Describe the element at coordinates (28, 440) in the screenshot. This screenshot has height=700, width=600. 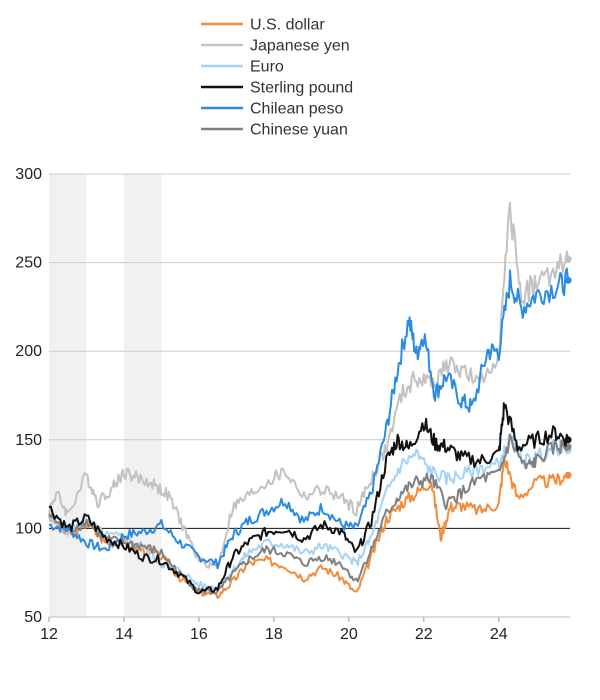
I see `y-tick-label: 150` at that location.